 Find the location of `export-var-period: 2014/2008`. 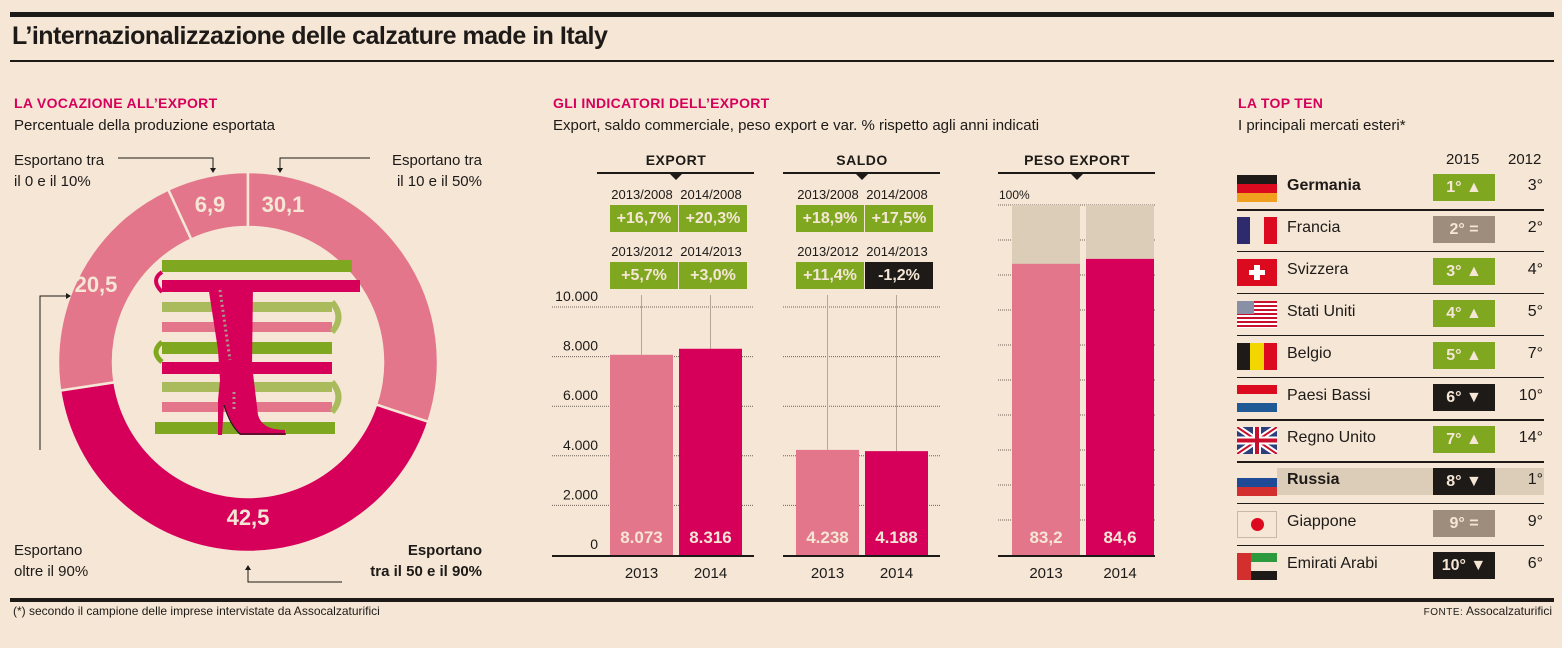

export-var-period: 2014/2008 is located at coordinates (711, 194).